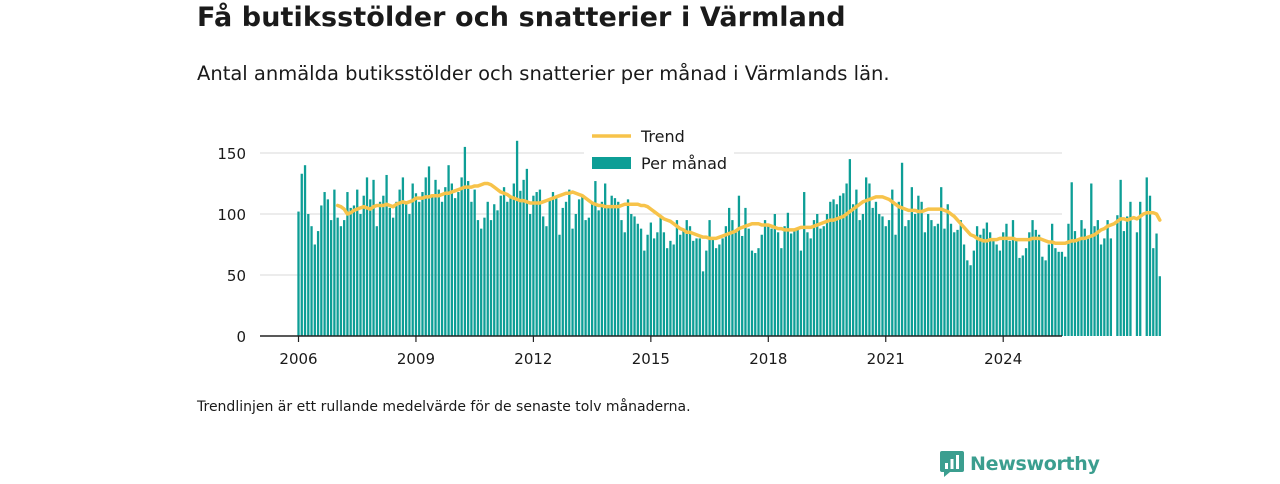 Image resolution: width=1280 pixels, height=484 pixels. I want to click on y-tick-label: 50, so click(236, 276).